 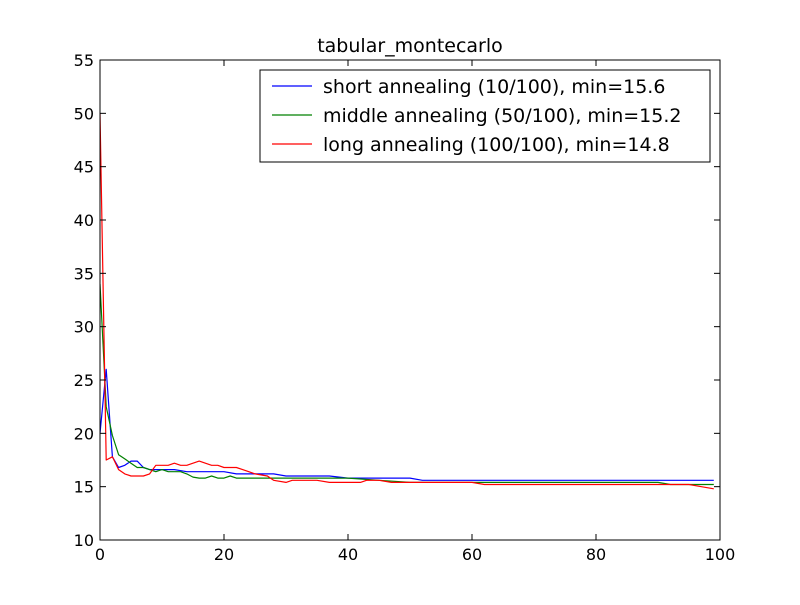 What do you see at coordinates (84, 273) in the screenshot?
I see `y-tick-label: 35` at bounding box center [84, 273].